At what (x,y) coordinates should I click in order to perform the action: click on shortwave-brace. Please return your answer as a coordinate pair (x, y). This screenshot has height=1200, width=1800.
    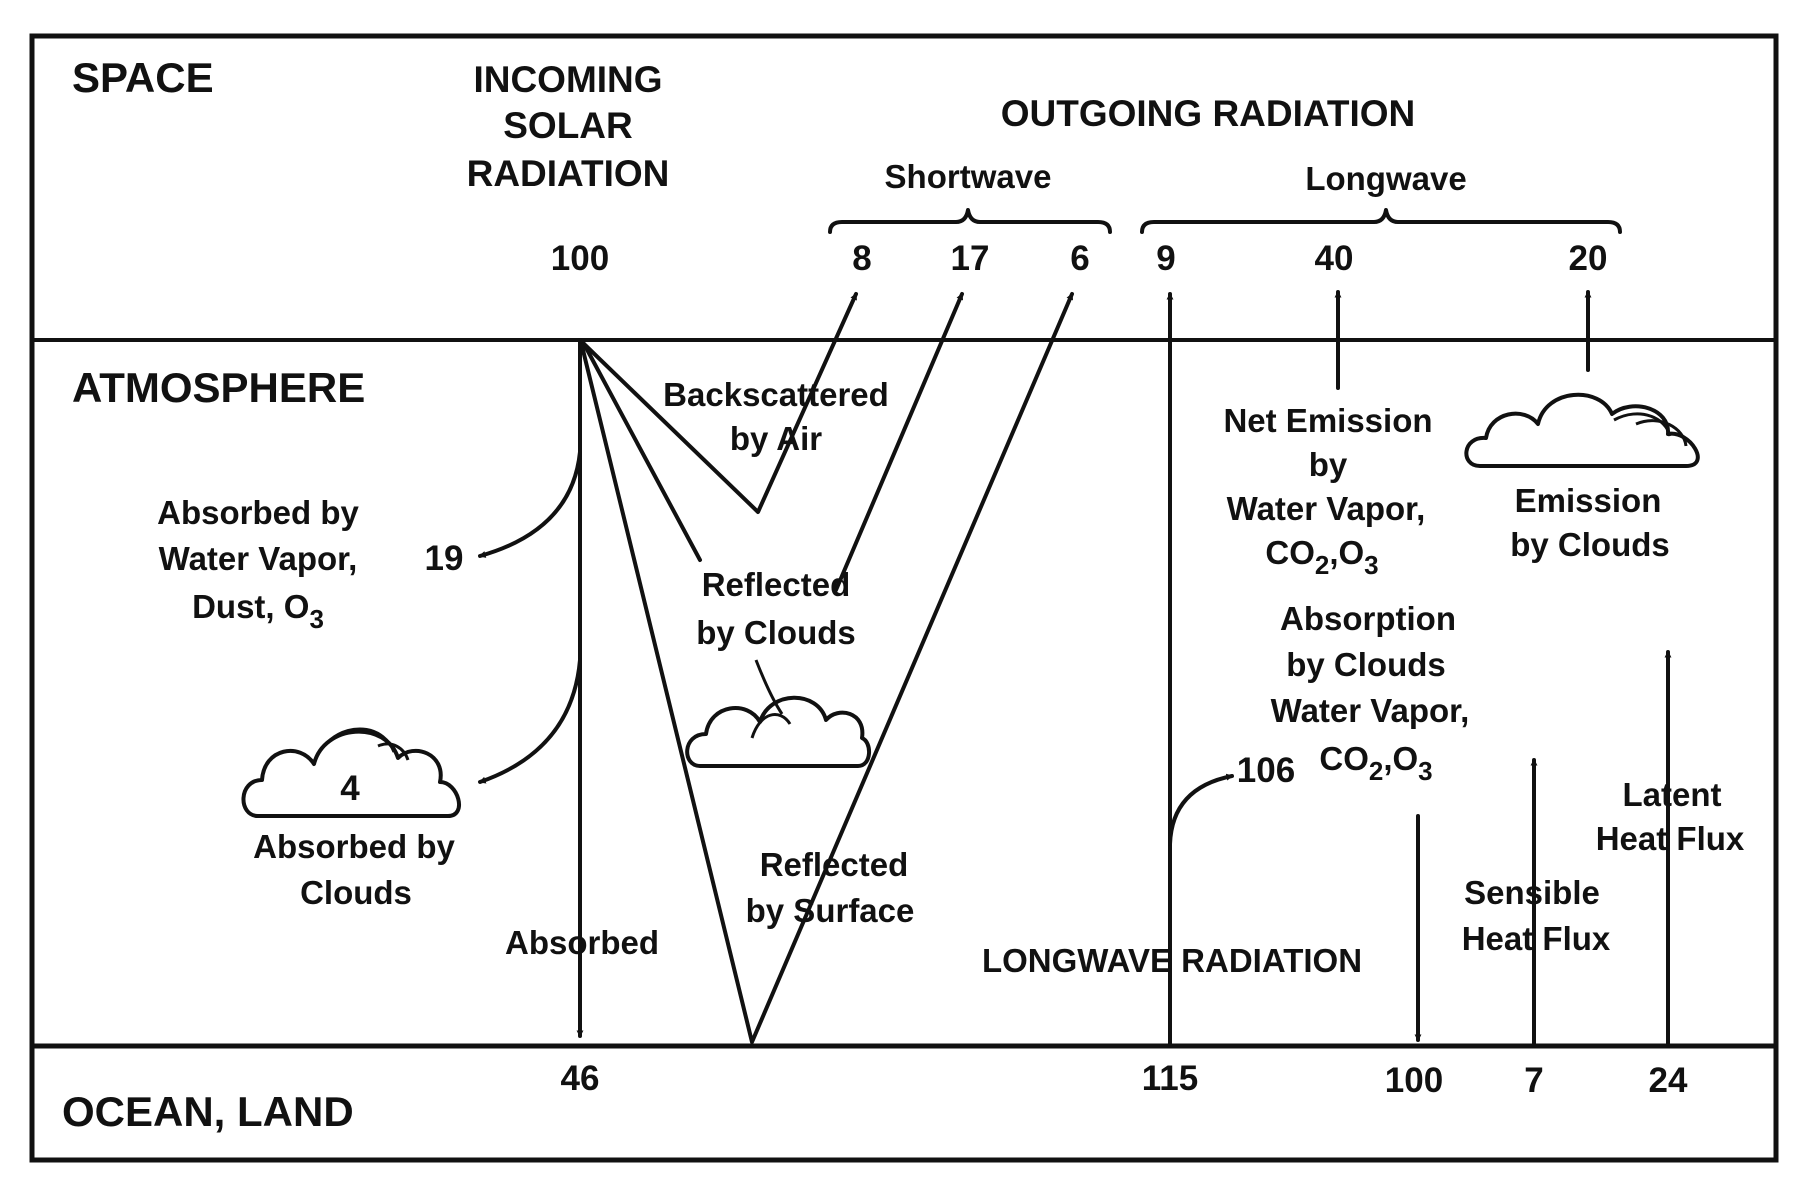
    Looking at the image, I should click on (970, 221).